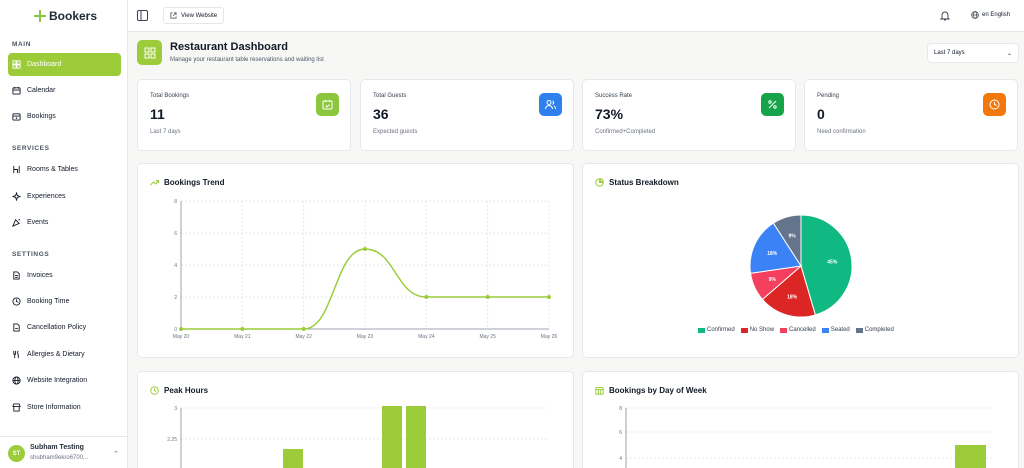 Image resolution: width=1024 pixels, height=468 pixels. I want to click on sidebar-item-label: Rooms & Tables, so click(52, 169).